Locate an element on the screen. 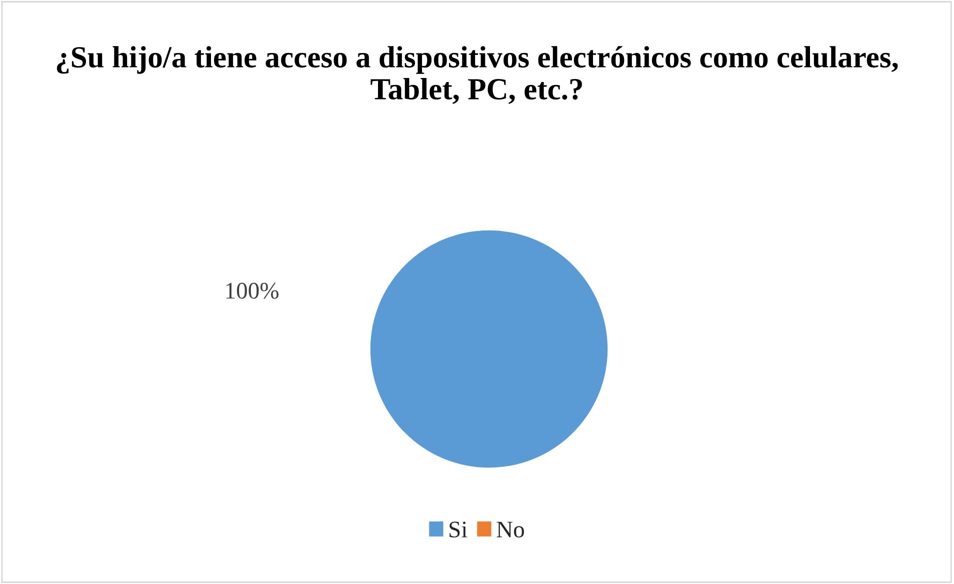 This screenshot has height=584, width=954. legend-label: No is located at coordinates (510, 530).